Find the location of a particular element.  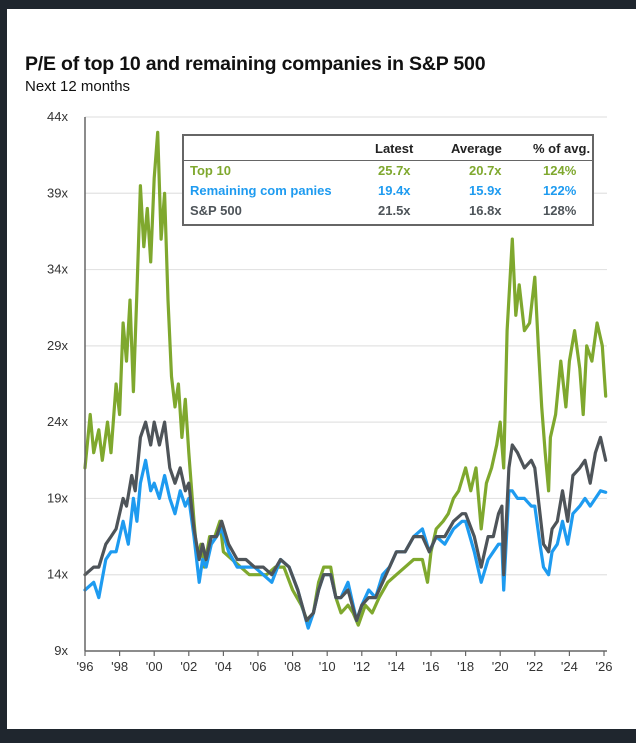

y-tick-label: 14x is located at coordinates (57, 574).